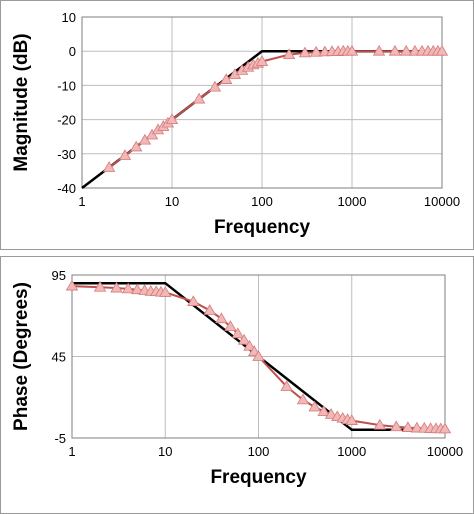  I want to click on y-tick-label: 45, so click(59, 357).